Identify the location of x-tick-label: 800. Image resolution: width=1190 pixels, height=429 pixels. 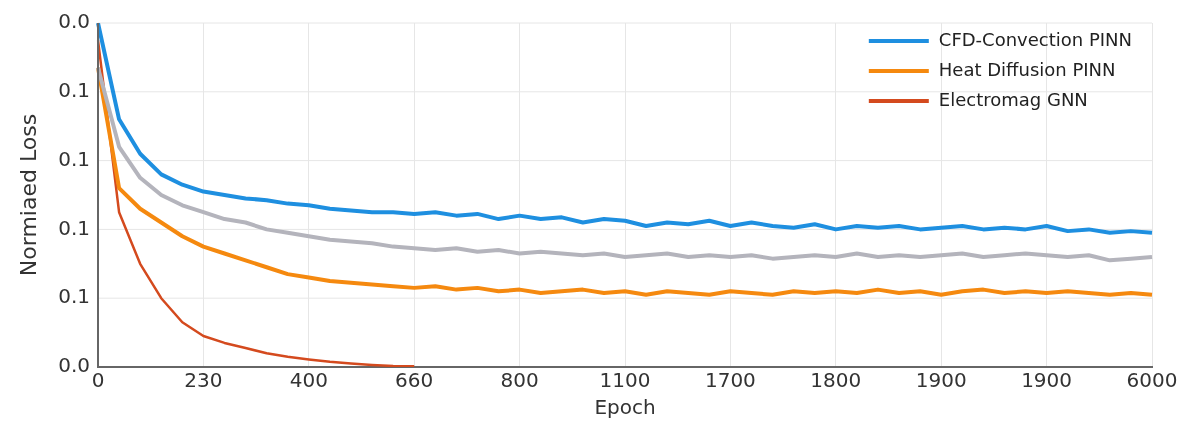
(519, 380).